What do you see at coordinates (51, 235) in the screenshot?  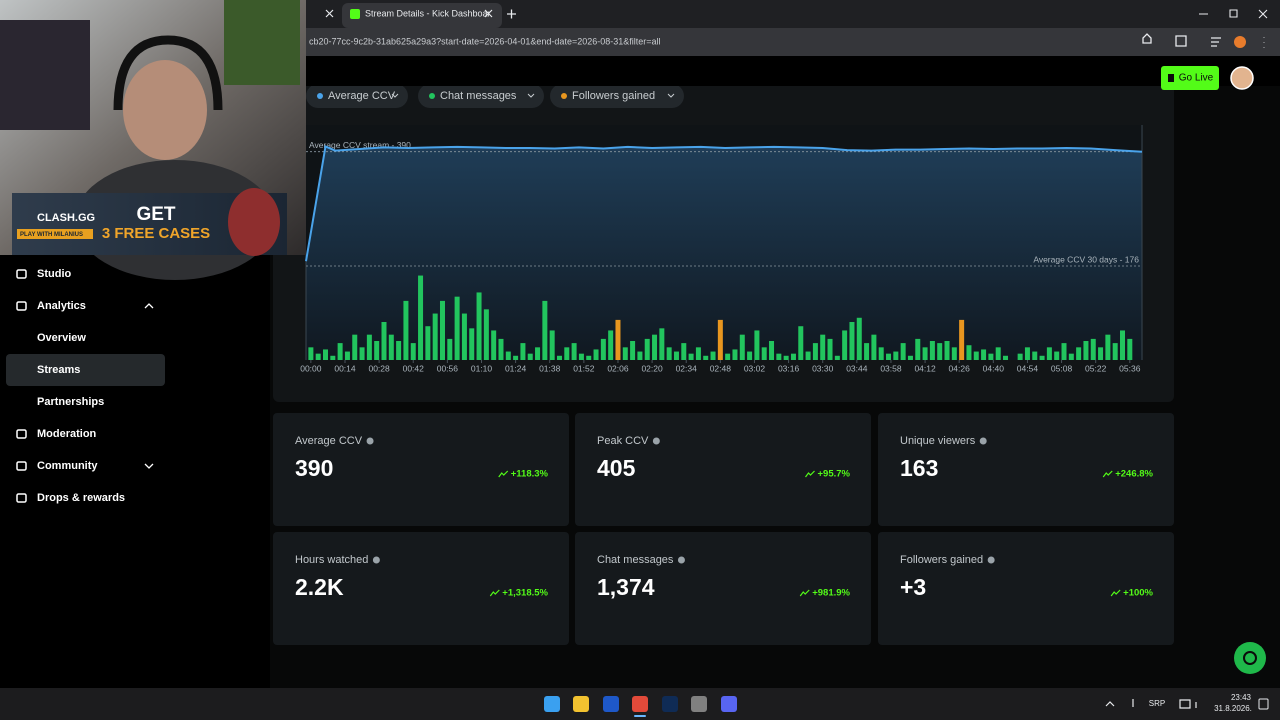 I see `ad-tagline: PLAY WITH MILANIUS` at bounding box center [51, 235].